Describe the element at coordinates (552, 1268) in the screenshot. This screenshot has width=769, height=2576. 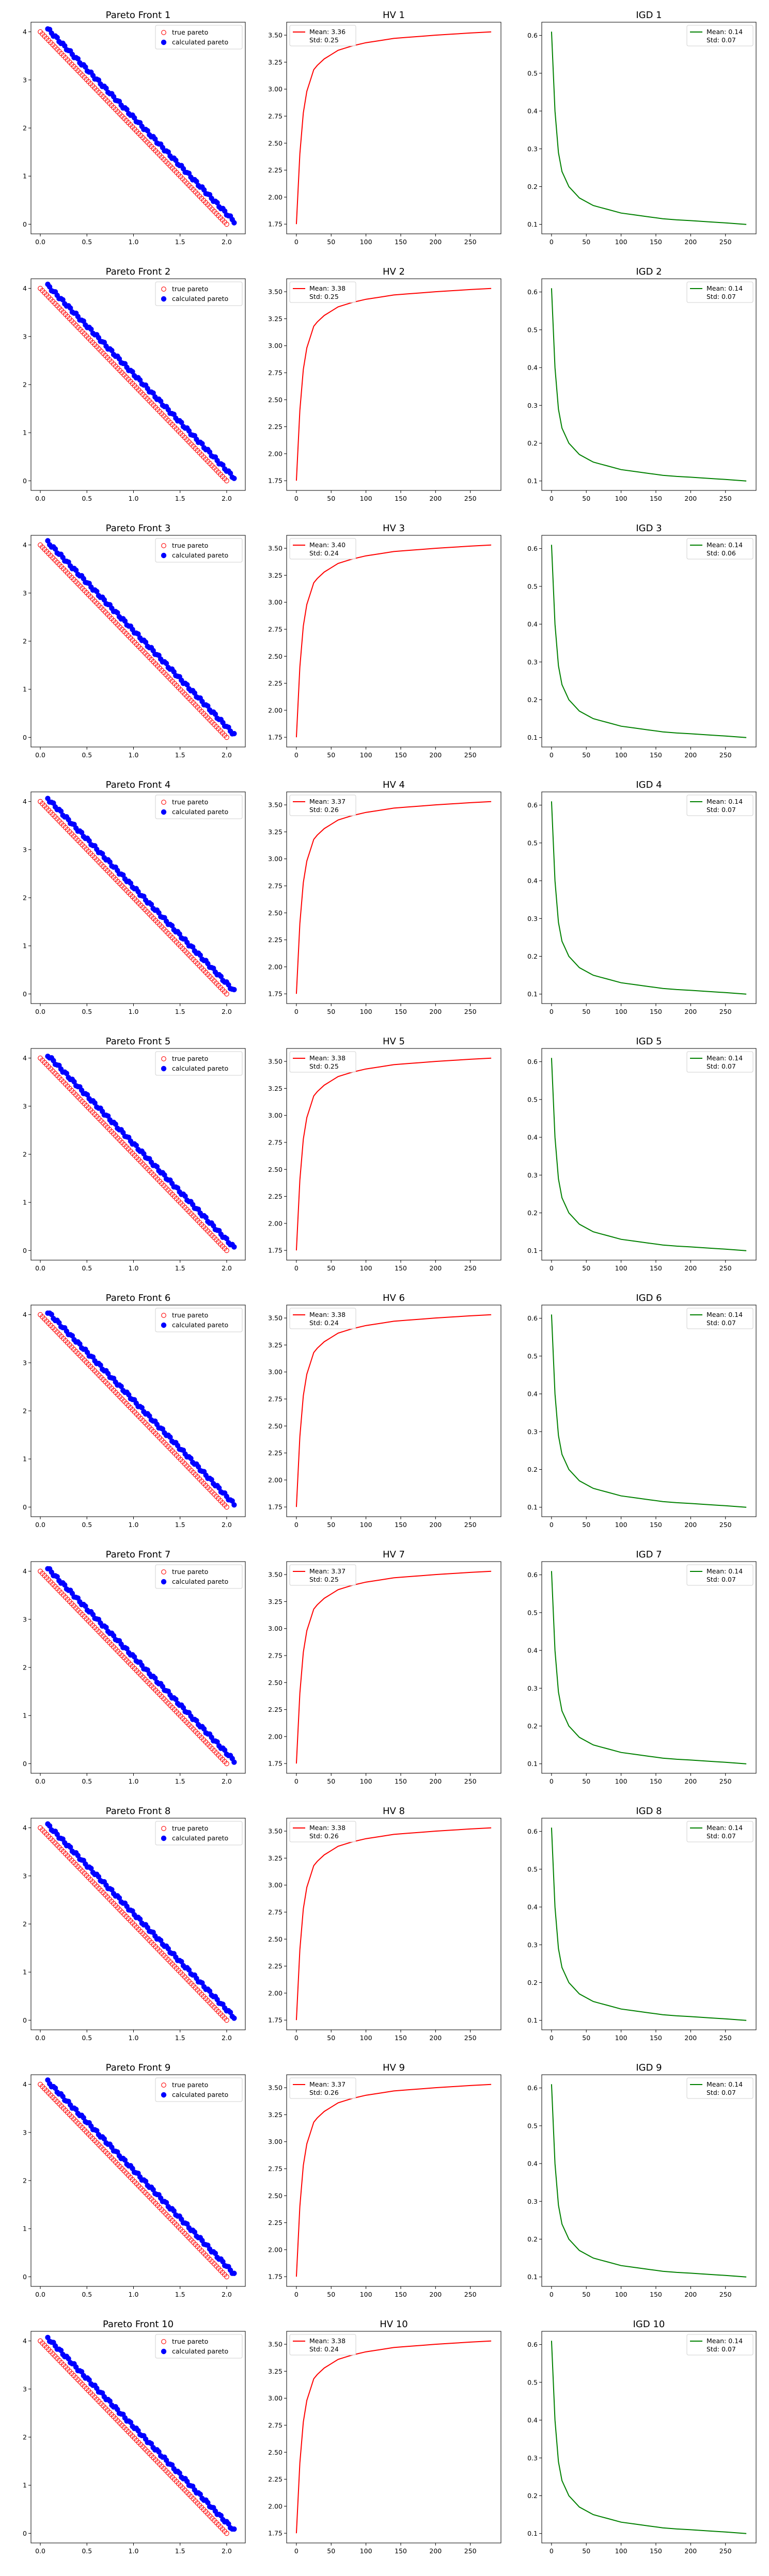
I see `igd-xtick-label: 0` at that location.